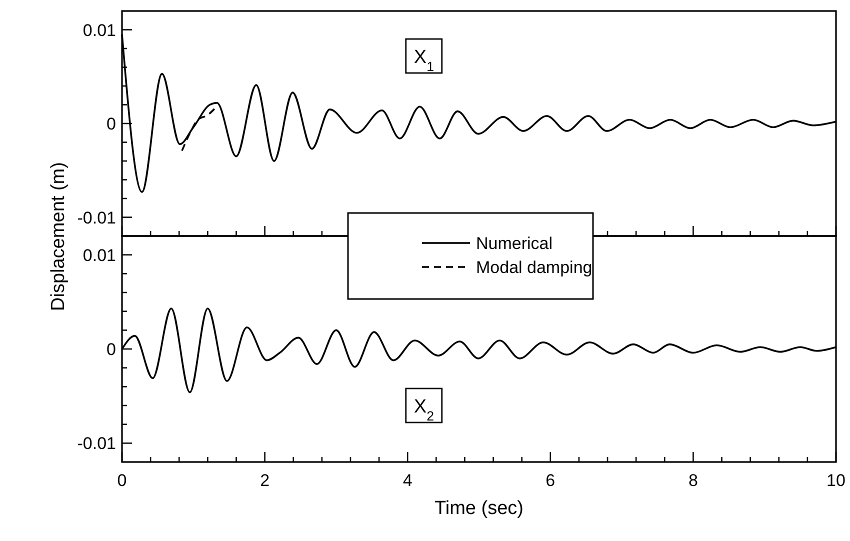 Image resolution: width=850 pixels, height=541 pixels. What do you see at coordinates (407, 480) in the screenshot?
I see `x-tick-label: 4` at bounding box center [407, 480].